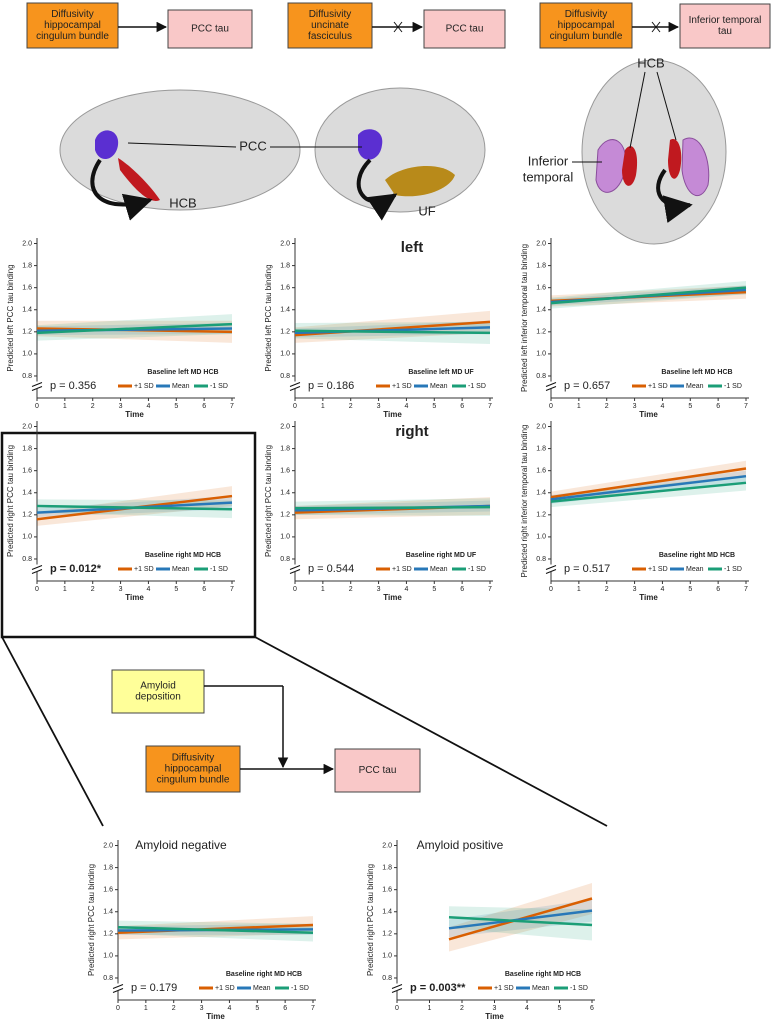 The width and height of the screenshot is (775, 1020). Describe the element at coordinates (73, 386) in the screenshot. I see `p-value: p = 0.356` at that location.